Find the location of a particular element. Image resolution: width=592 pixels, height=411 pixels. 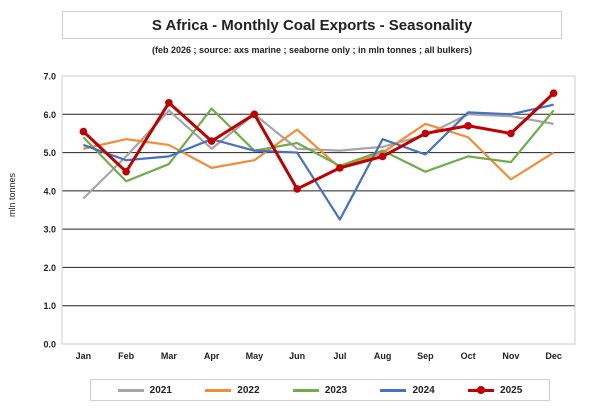

y-tick-label: 5.0 is located at coordinates (49, 153).